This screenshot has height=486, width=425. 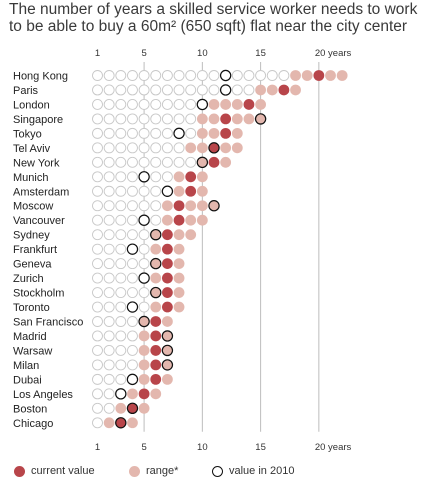 I want to click on bottom-tick-label-5: 5, so click(x=143, y=447).